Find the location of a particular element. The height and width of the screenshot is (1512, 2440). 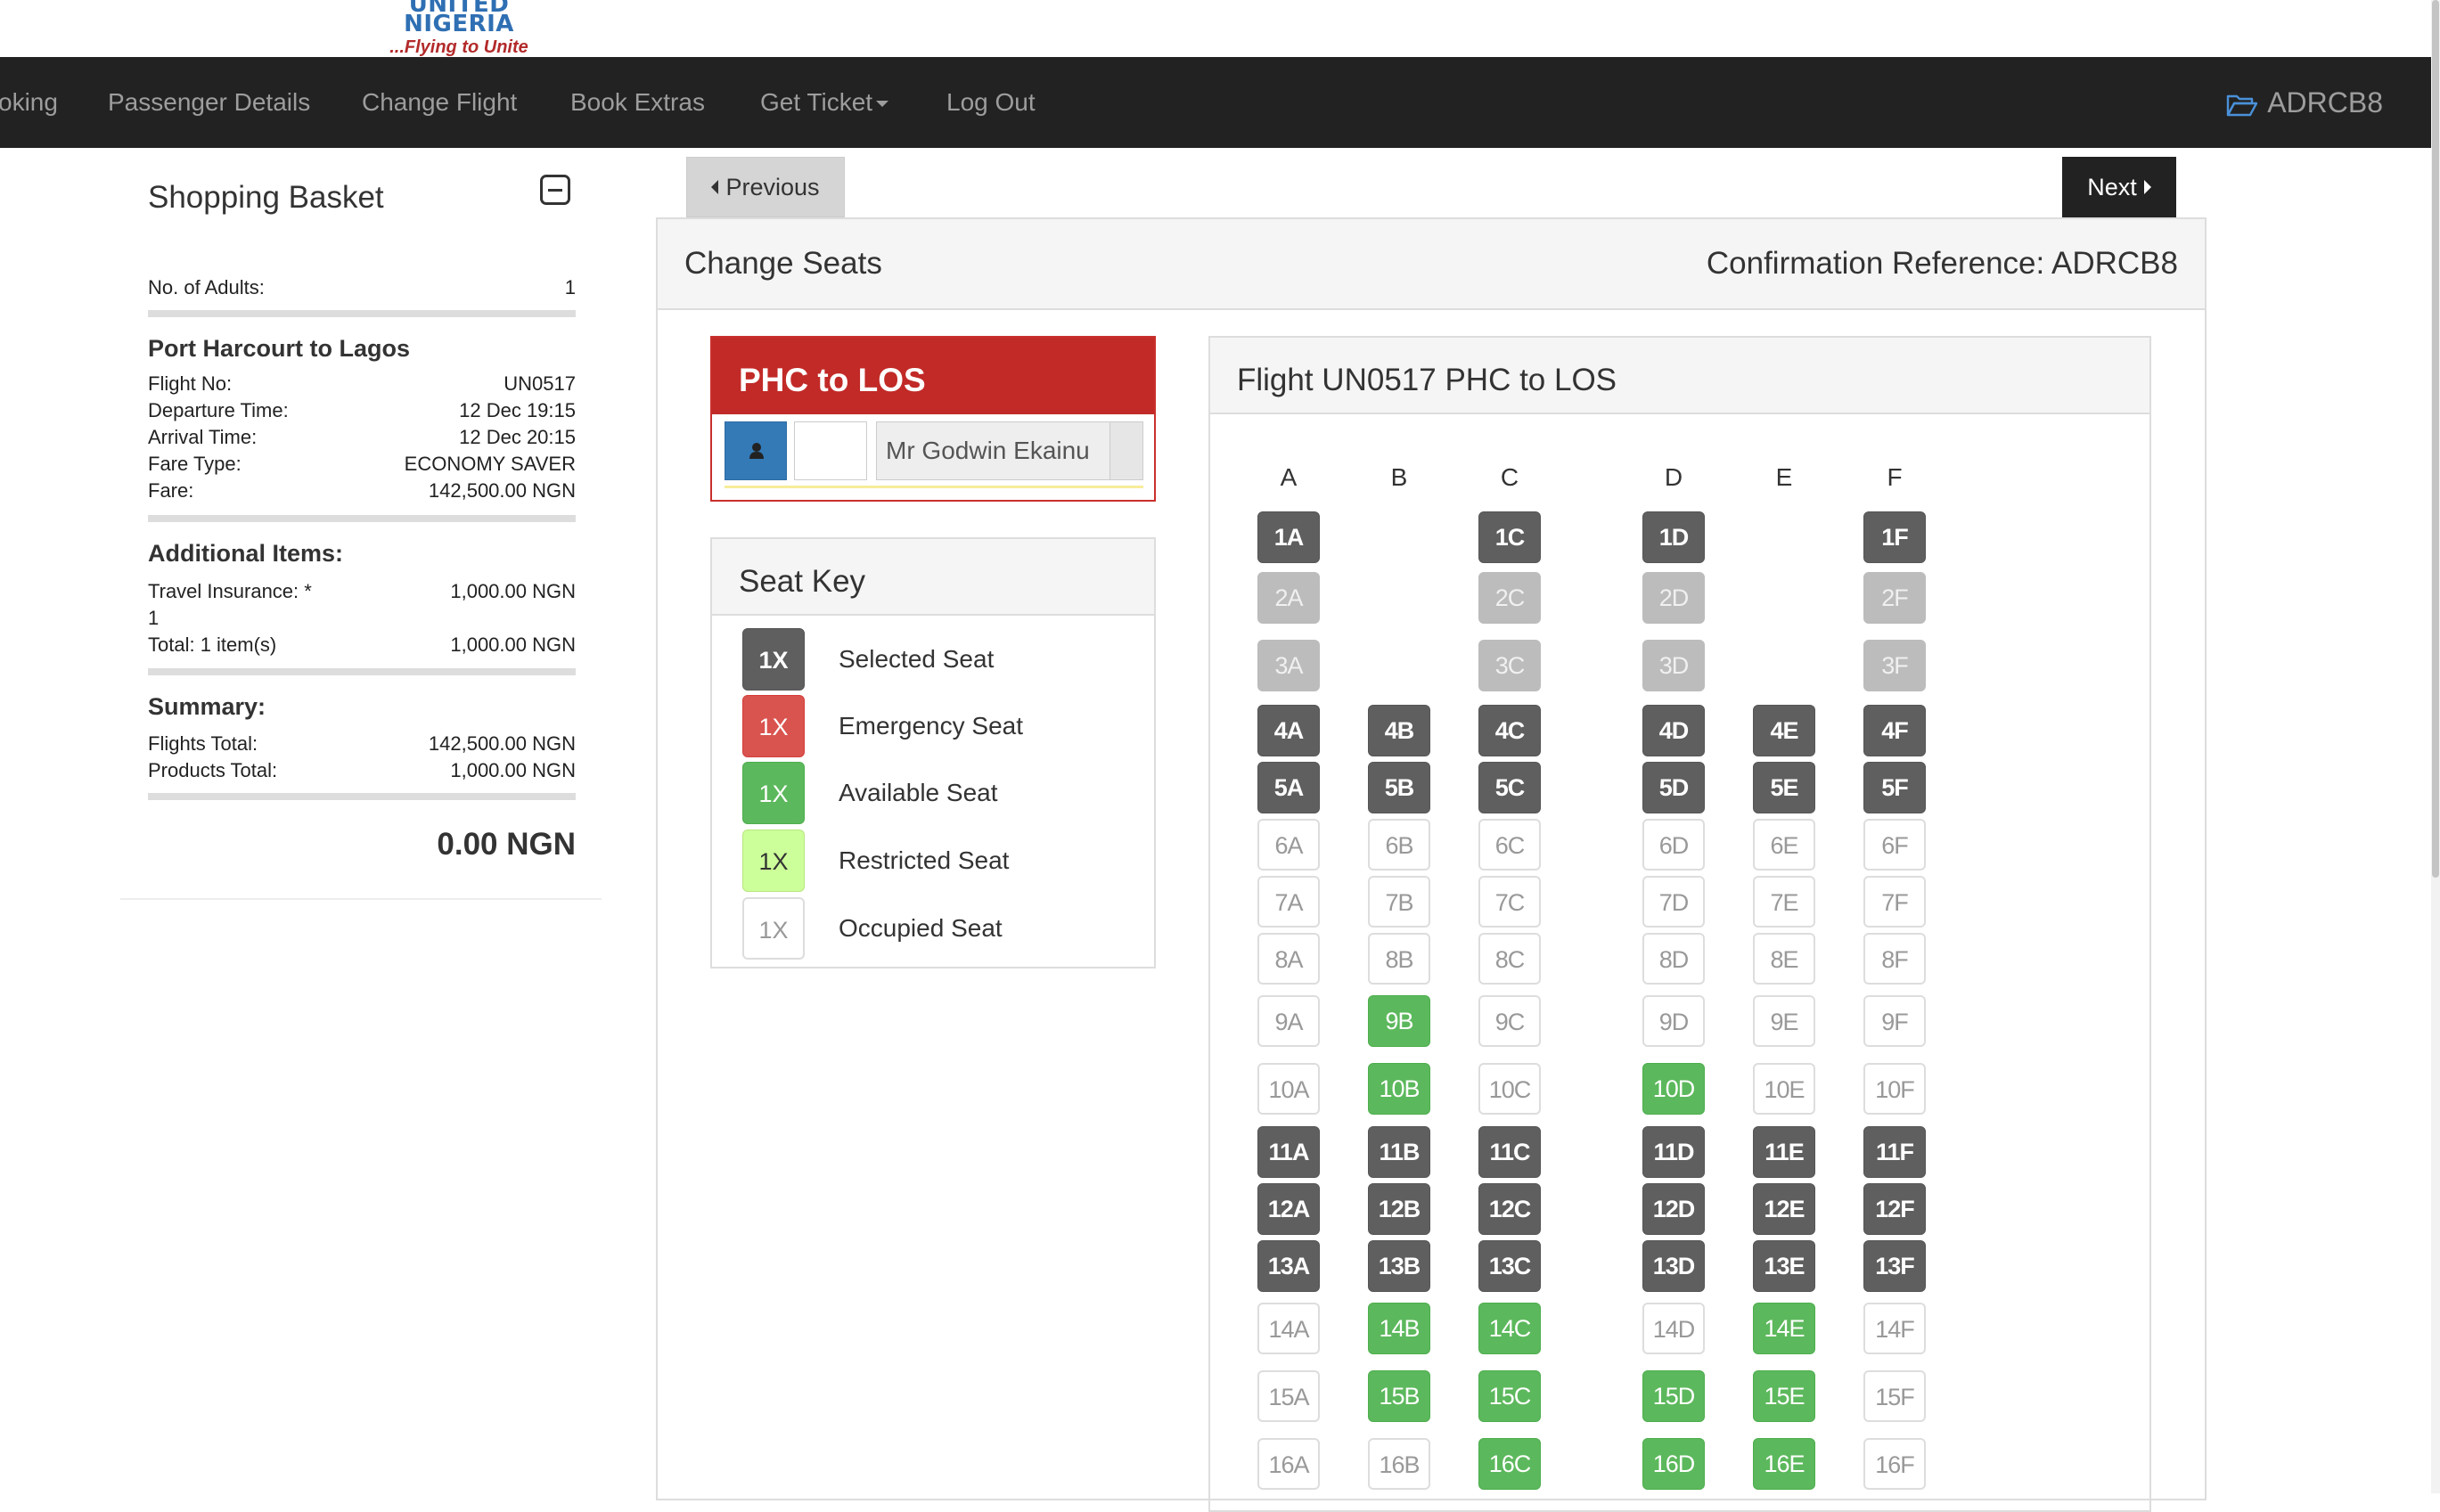

nav-get-ticket-label: Get Ticket is located at coordinates (816, 102).